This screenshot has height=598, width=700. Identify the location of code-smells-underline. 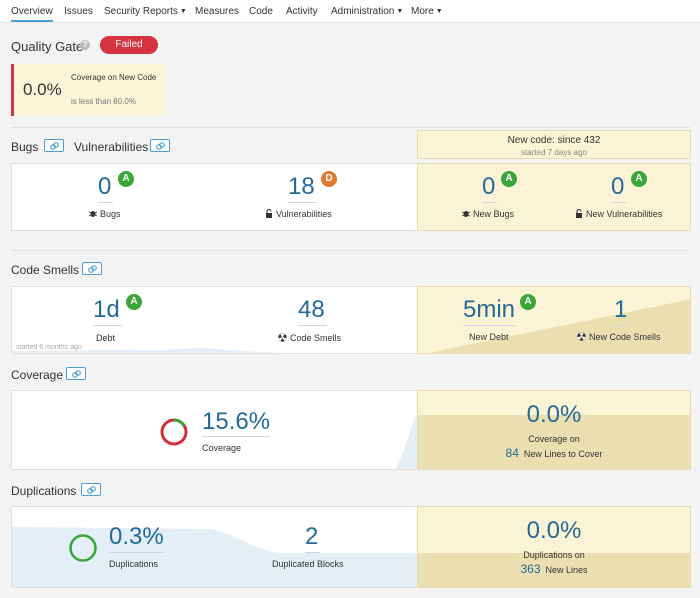
(312, 325).